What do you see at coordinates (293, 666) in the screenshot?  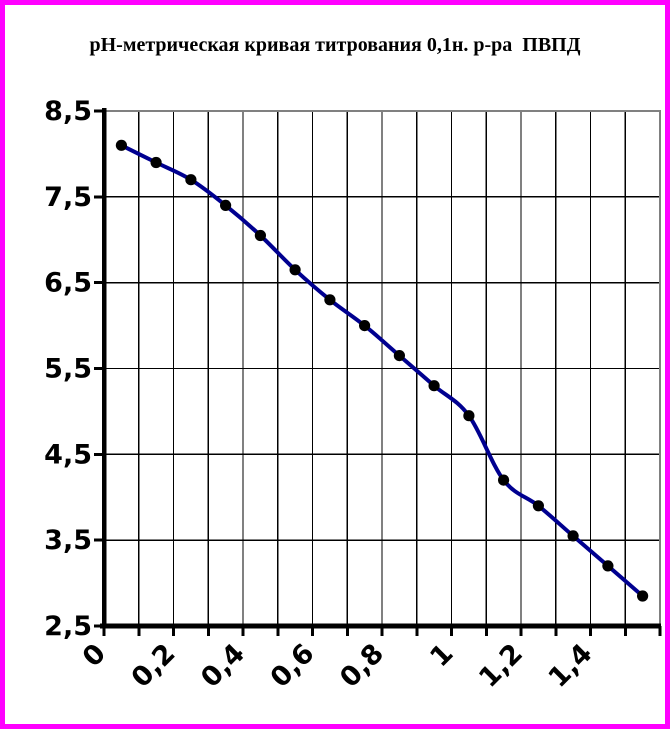 I see `x-tick-label: 0,6` at bounding box center [293, 666].